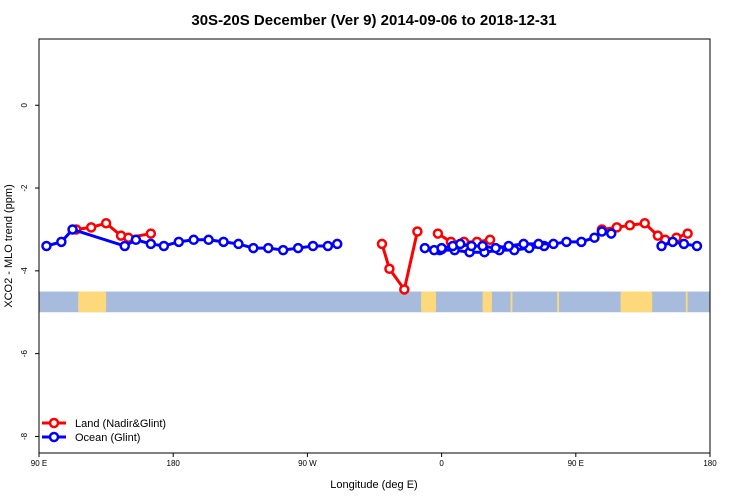 Image resolution: width=750 pixels, height=500 pixels. What do you see at coordinates (9, 245) in the screenshot?
I see `y-axis-label: XCO2 - MLO trend (ppm)` at bounding box center [9, 245].